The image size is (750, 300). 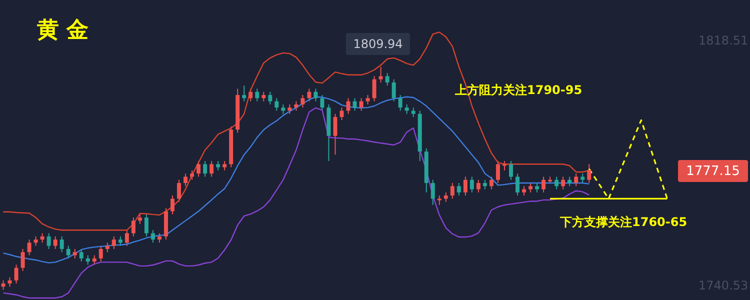 What do you see at coordinates (623, 222) in the screenshot?
I see `annotation: 下方支撑关注1760-65` at bounding box center [623, 222].